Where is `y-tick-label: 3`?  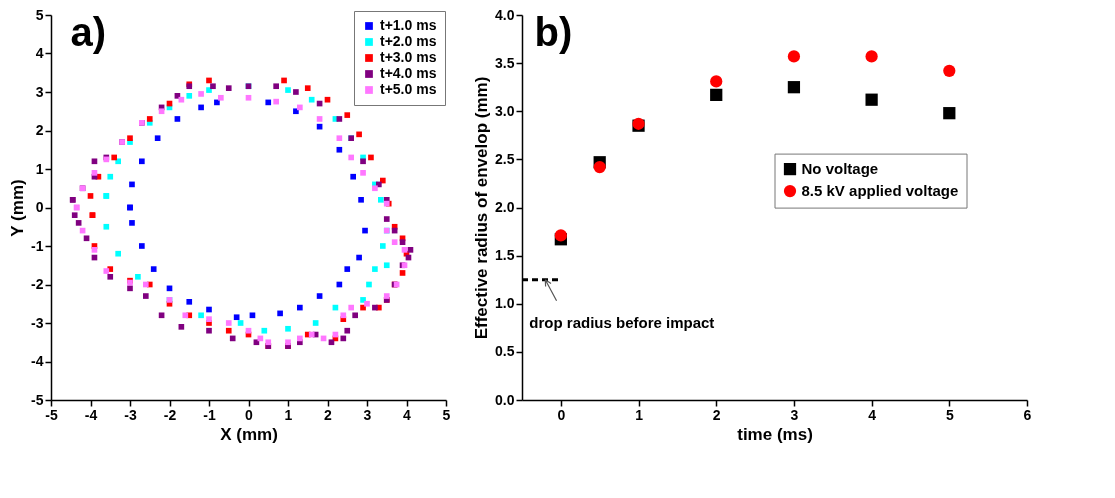 y-tick-label: 3 is located at coordinates (39, 91).